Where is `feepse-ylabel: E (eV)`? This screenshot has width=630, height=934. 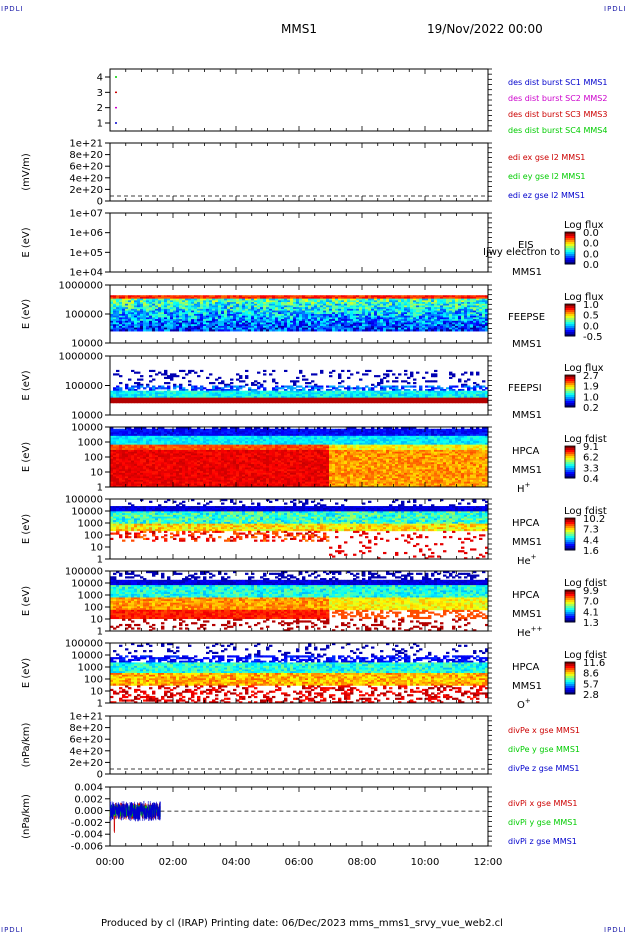 feepse-ylabel: E (eV) is located at coordinates (26, 314).